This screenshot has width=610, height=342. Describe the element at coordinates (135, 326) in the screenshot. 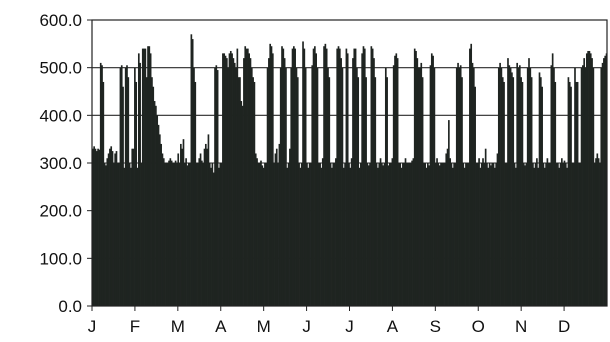

I see `x-tick-label: F` at that location.